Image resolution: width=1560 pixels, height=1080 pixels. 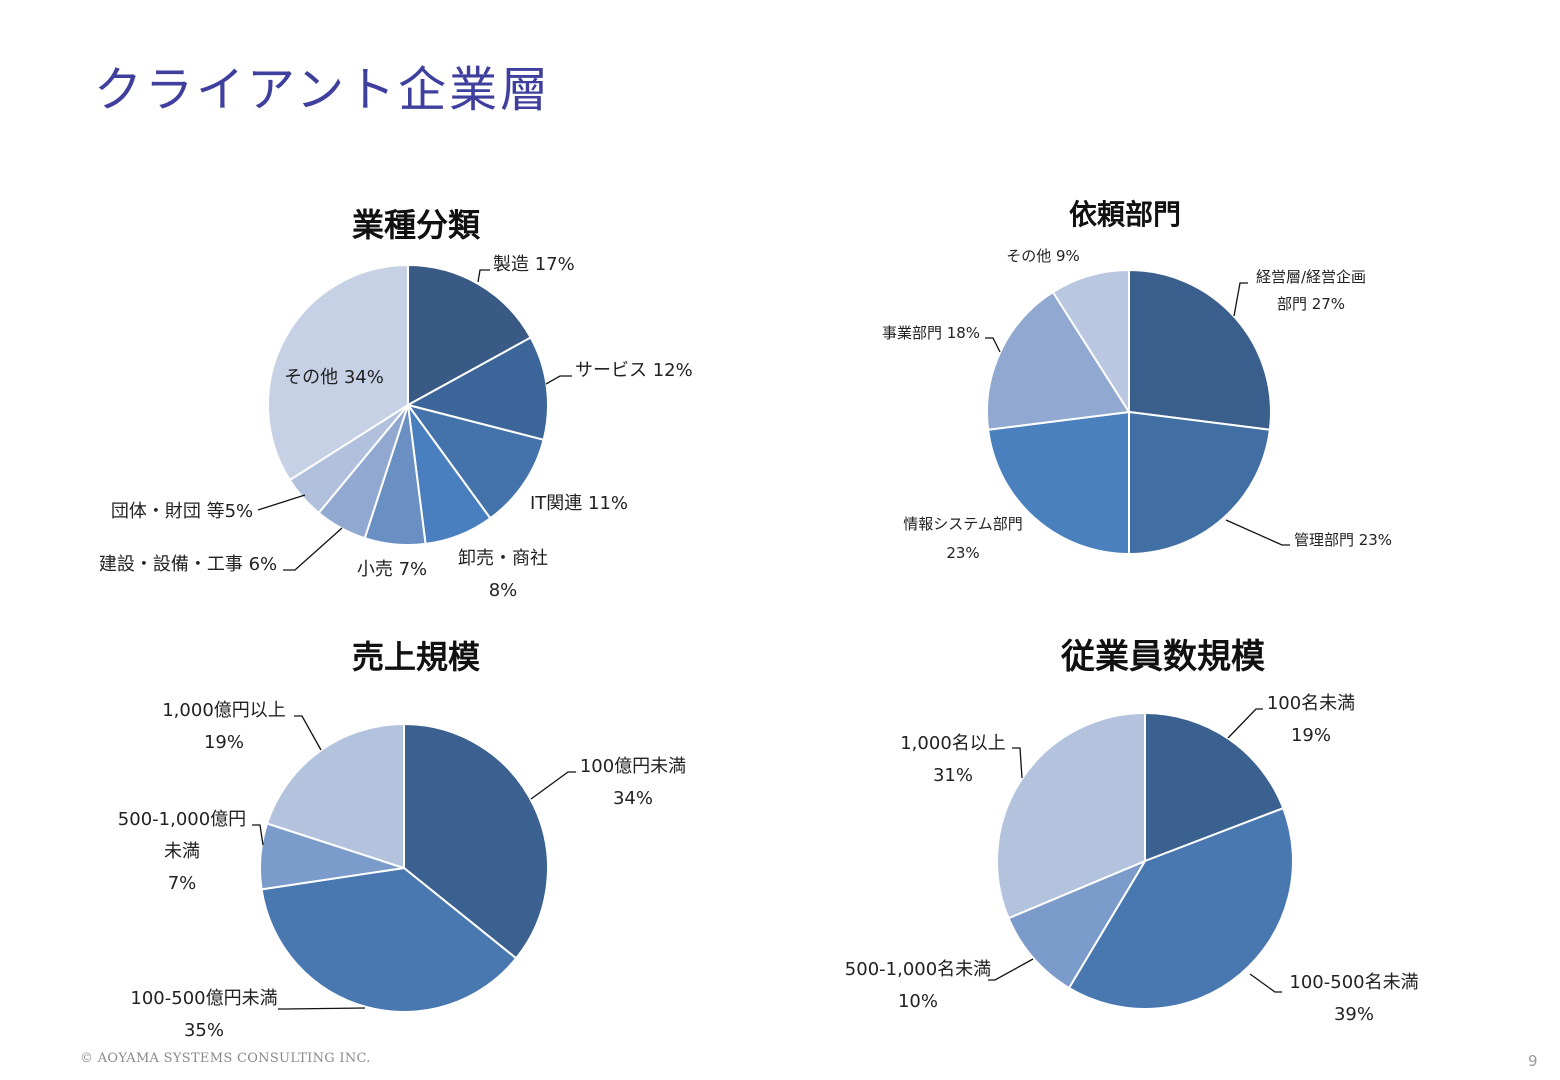 What do you see at coordinates (953, 759) in the screenshot?
I see `data-label: 1,000名以上 31%` at bounding box center [953, 759].